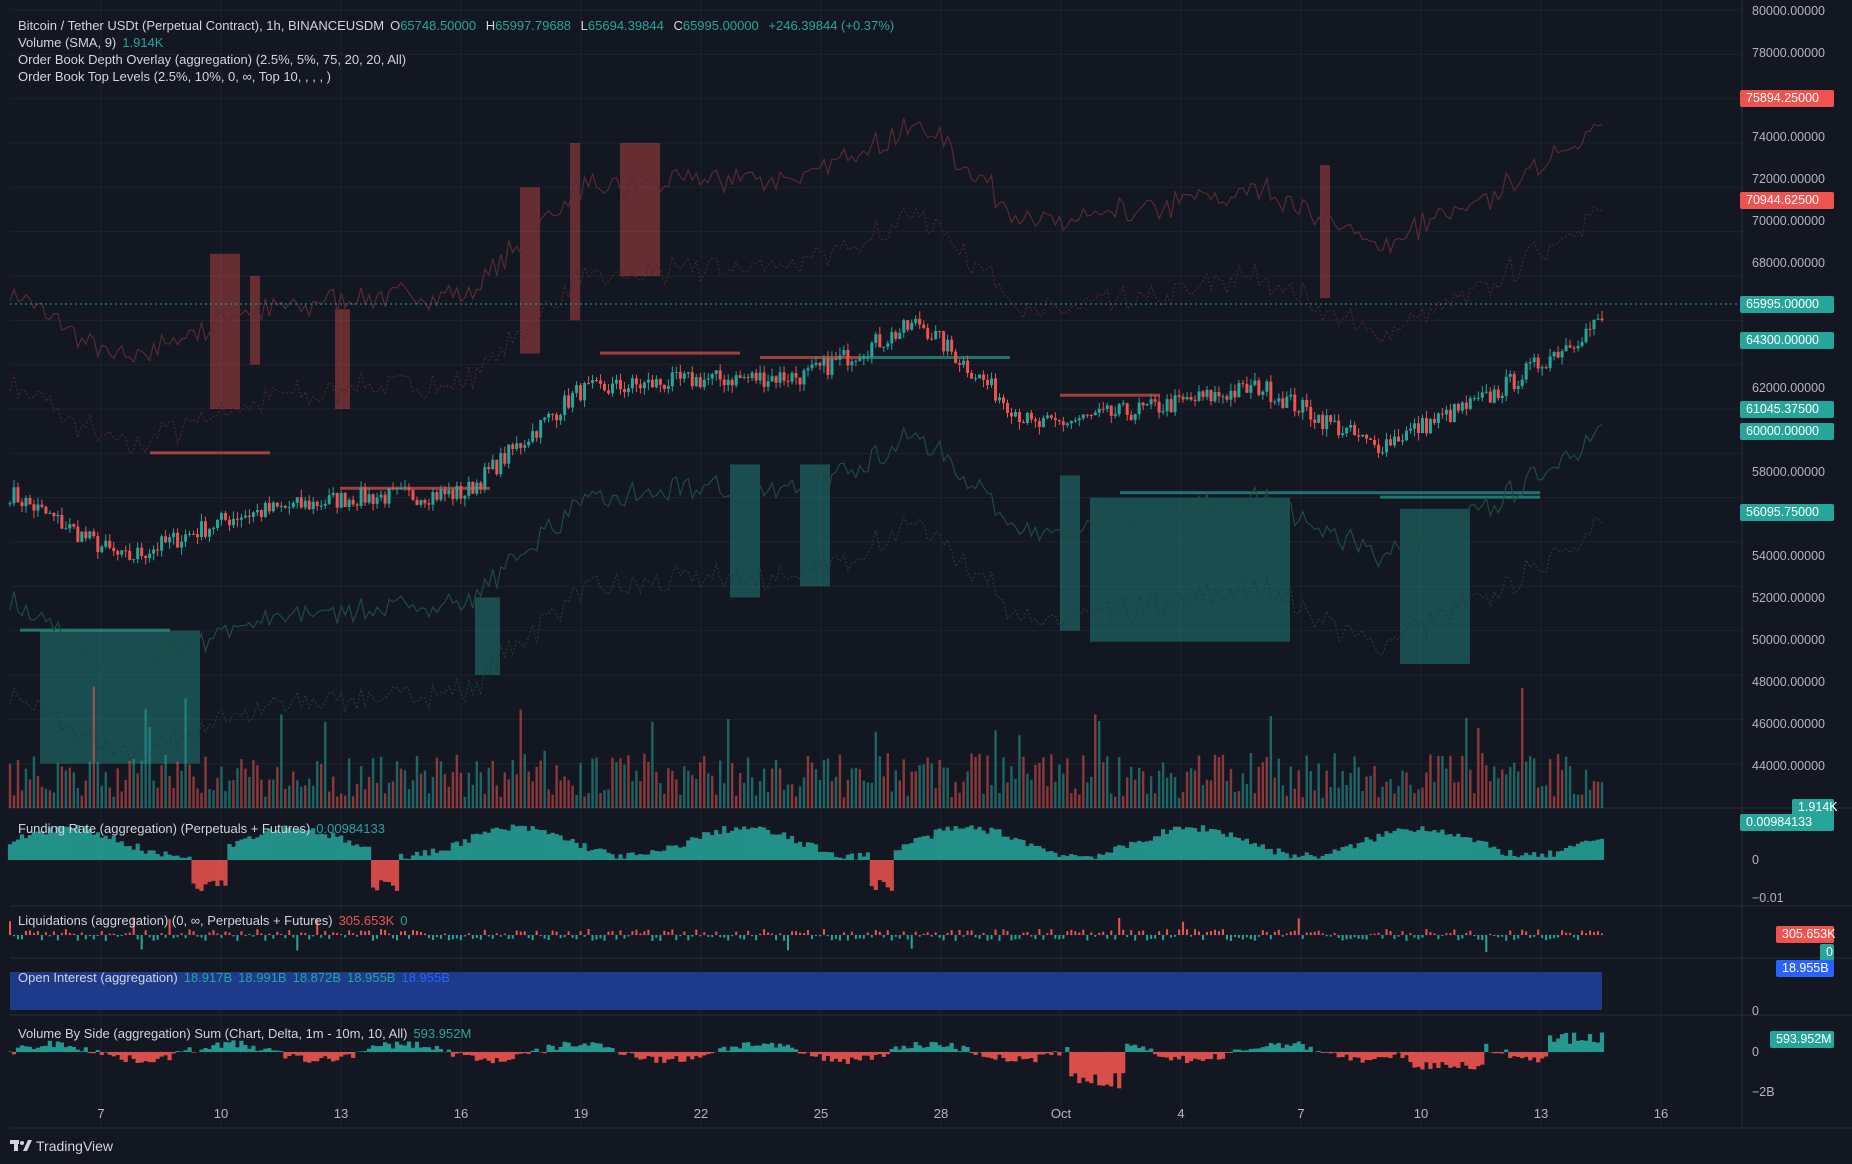 Image resolution: width=1852 pixels, height=1164 pixels. What do you see at coordinates (61, 1146) in the screenshot?
I see `tradingview-logo: TradingView` at bounding box center [61, 1146].